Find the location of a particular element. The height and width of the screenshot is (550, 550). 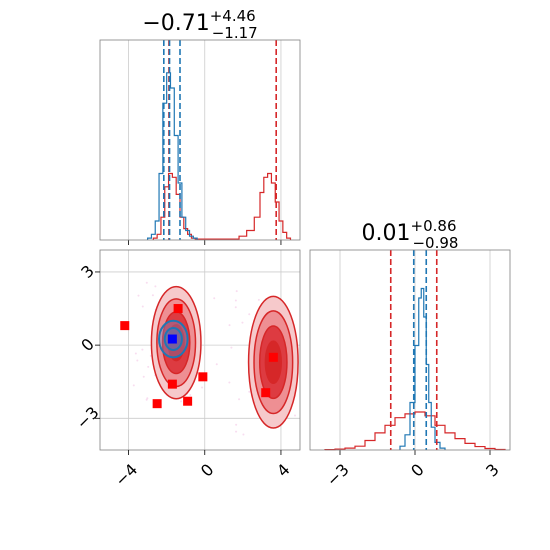

x-tick-label: −3 is located at coordinates (338, 475).